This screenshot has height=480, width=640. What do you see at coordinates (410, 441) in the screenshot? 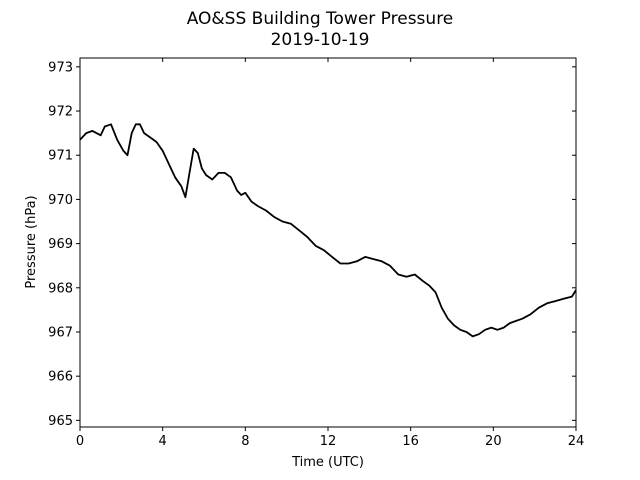
I see `x-tick-label: 16` at bounding box center [410, 441].